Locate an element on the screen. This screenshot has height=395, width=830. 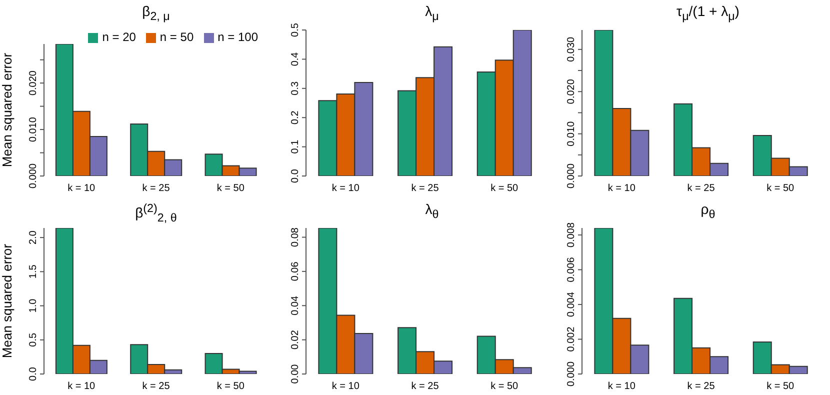
y-tick-label: 0.008 is located at coordinates (571, 234).